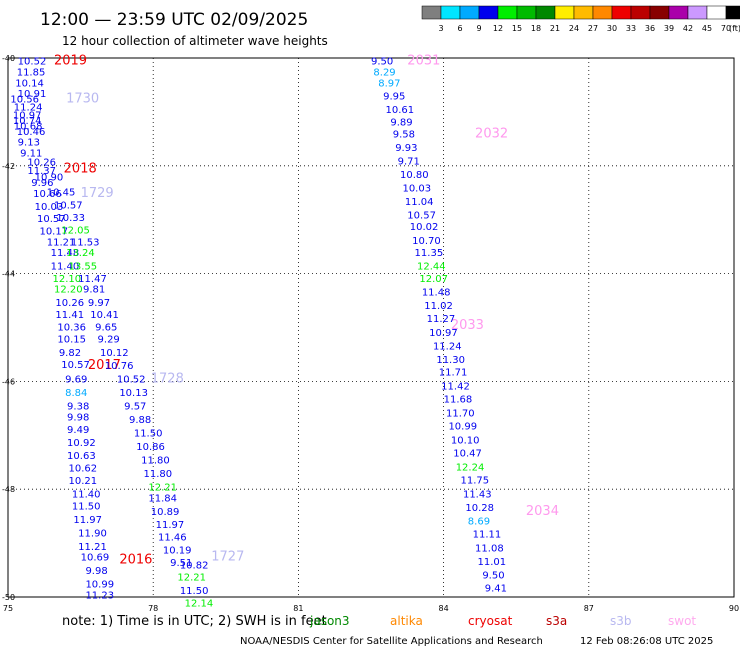  I want to click on satellite-legend-cryosat: cryosat, so click(490, 621).